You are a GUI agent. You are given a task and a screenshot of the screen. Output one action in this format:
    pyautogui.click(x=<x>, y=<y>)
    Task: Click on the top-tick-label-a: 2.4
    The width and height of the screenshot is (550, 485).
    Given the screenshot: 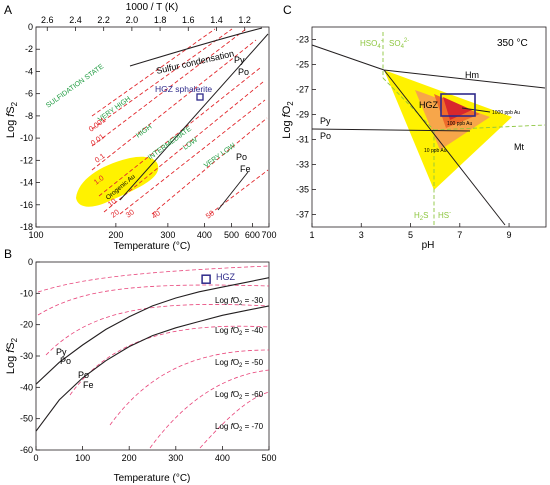 What is the action you would take?
    pyautogui.click(x=75, y=20)
    